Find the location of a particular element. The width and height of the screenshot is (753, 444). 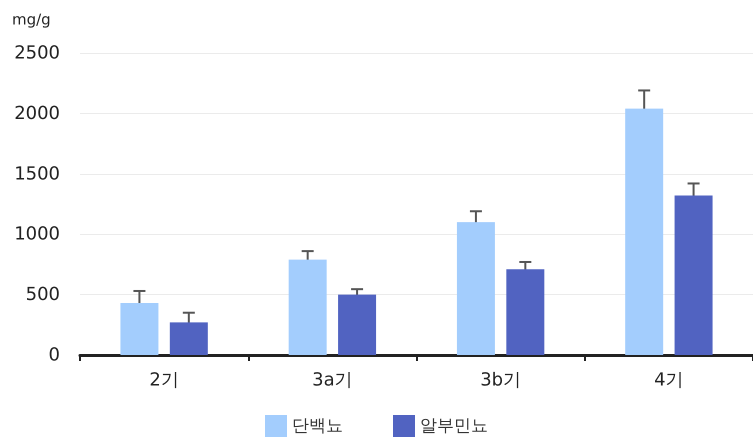

y-tick-label: 2000 is located at coordinates (37, 113).